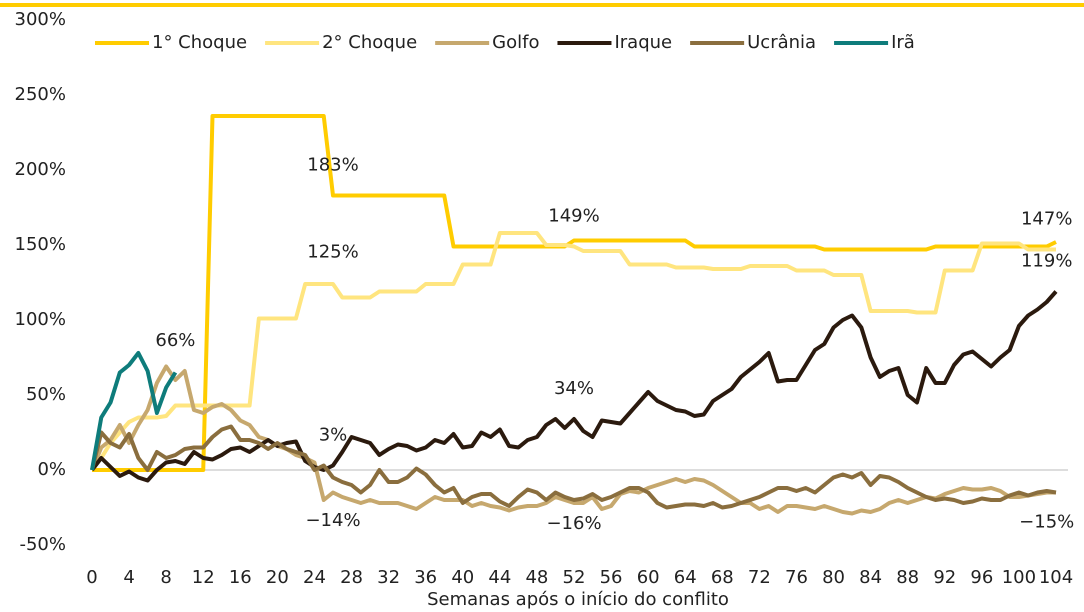  What do you see at coordinates (40, 244) in the screenshot?
I see `y-tick-label: 150%` at bounding box center [40, 244].